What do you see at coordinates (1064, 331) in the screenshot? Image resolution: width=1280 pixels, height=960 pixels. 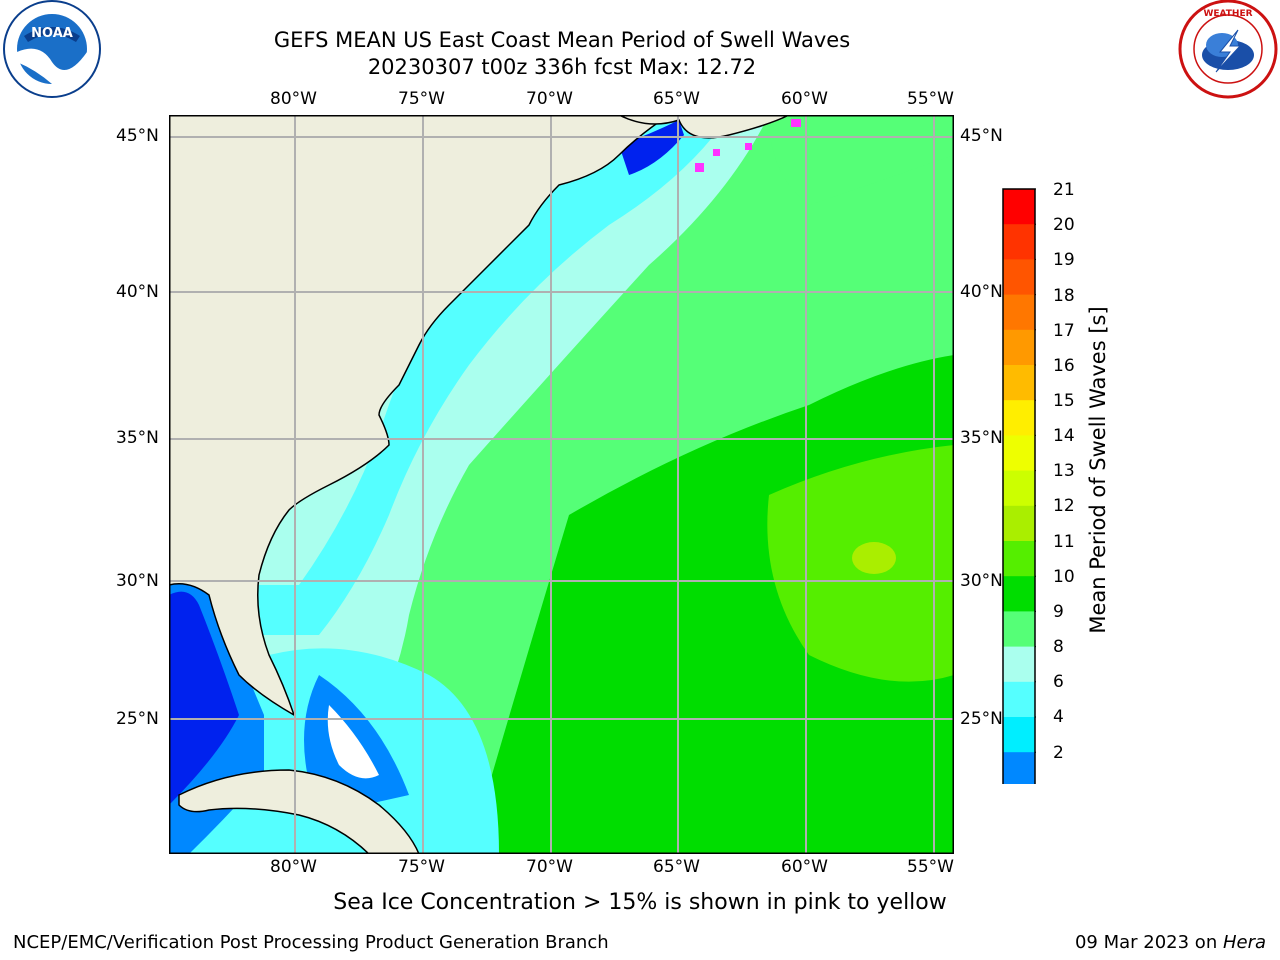 I see `colorbar-tick: 17` at bounding box center [1064, 331].